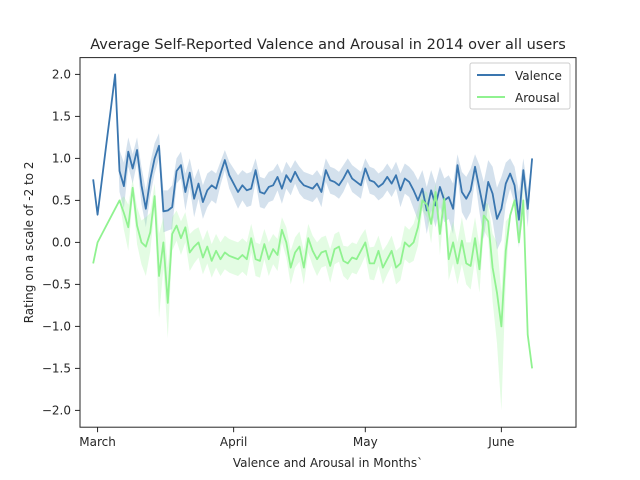 The height and width of the screenshot is (480, 640). Describe the element at coordinates (538, 76) in the screenshot. I see `legend-valence-label: Valence` at that location.